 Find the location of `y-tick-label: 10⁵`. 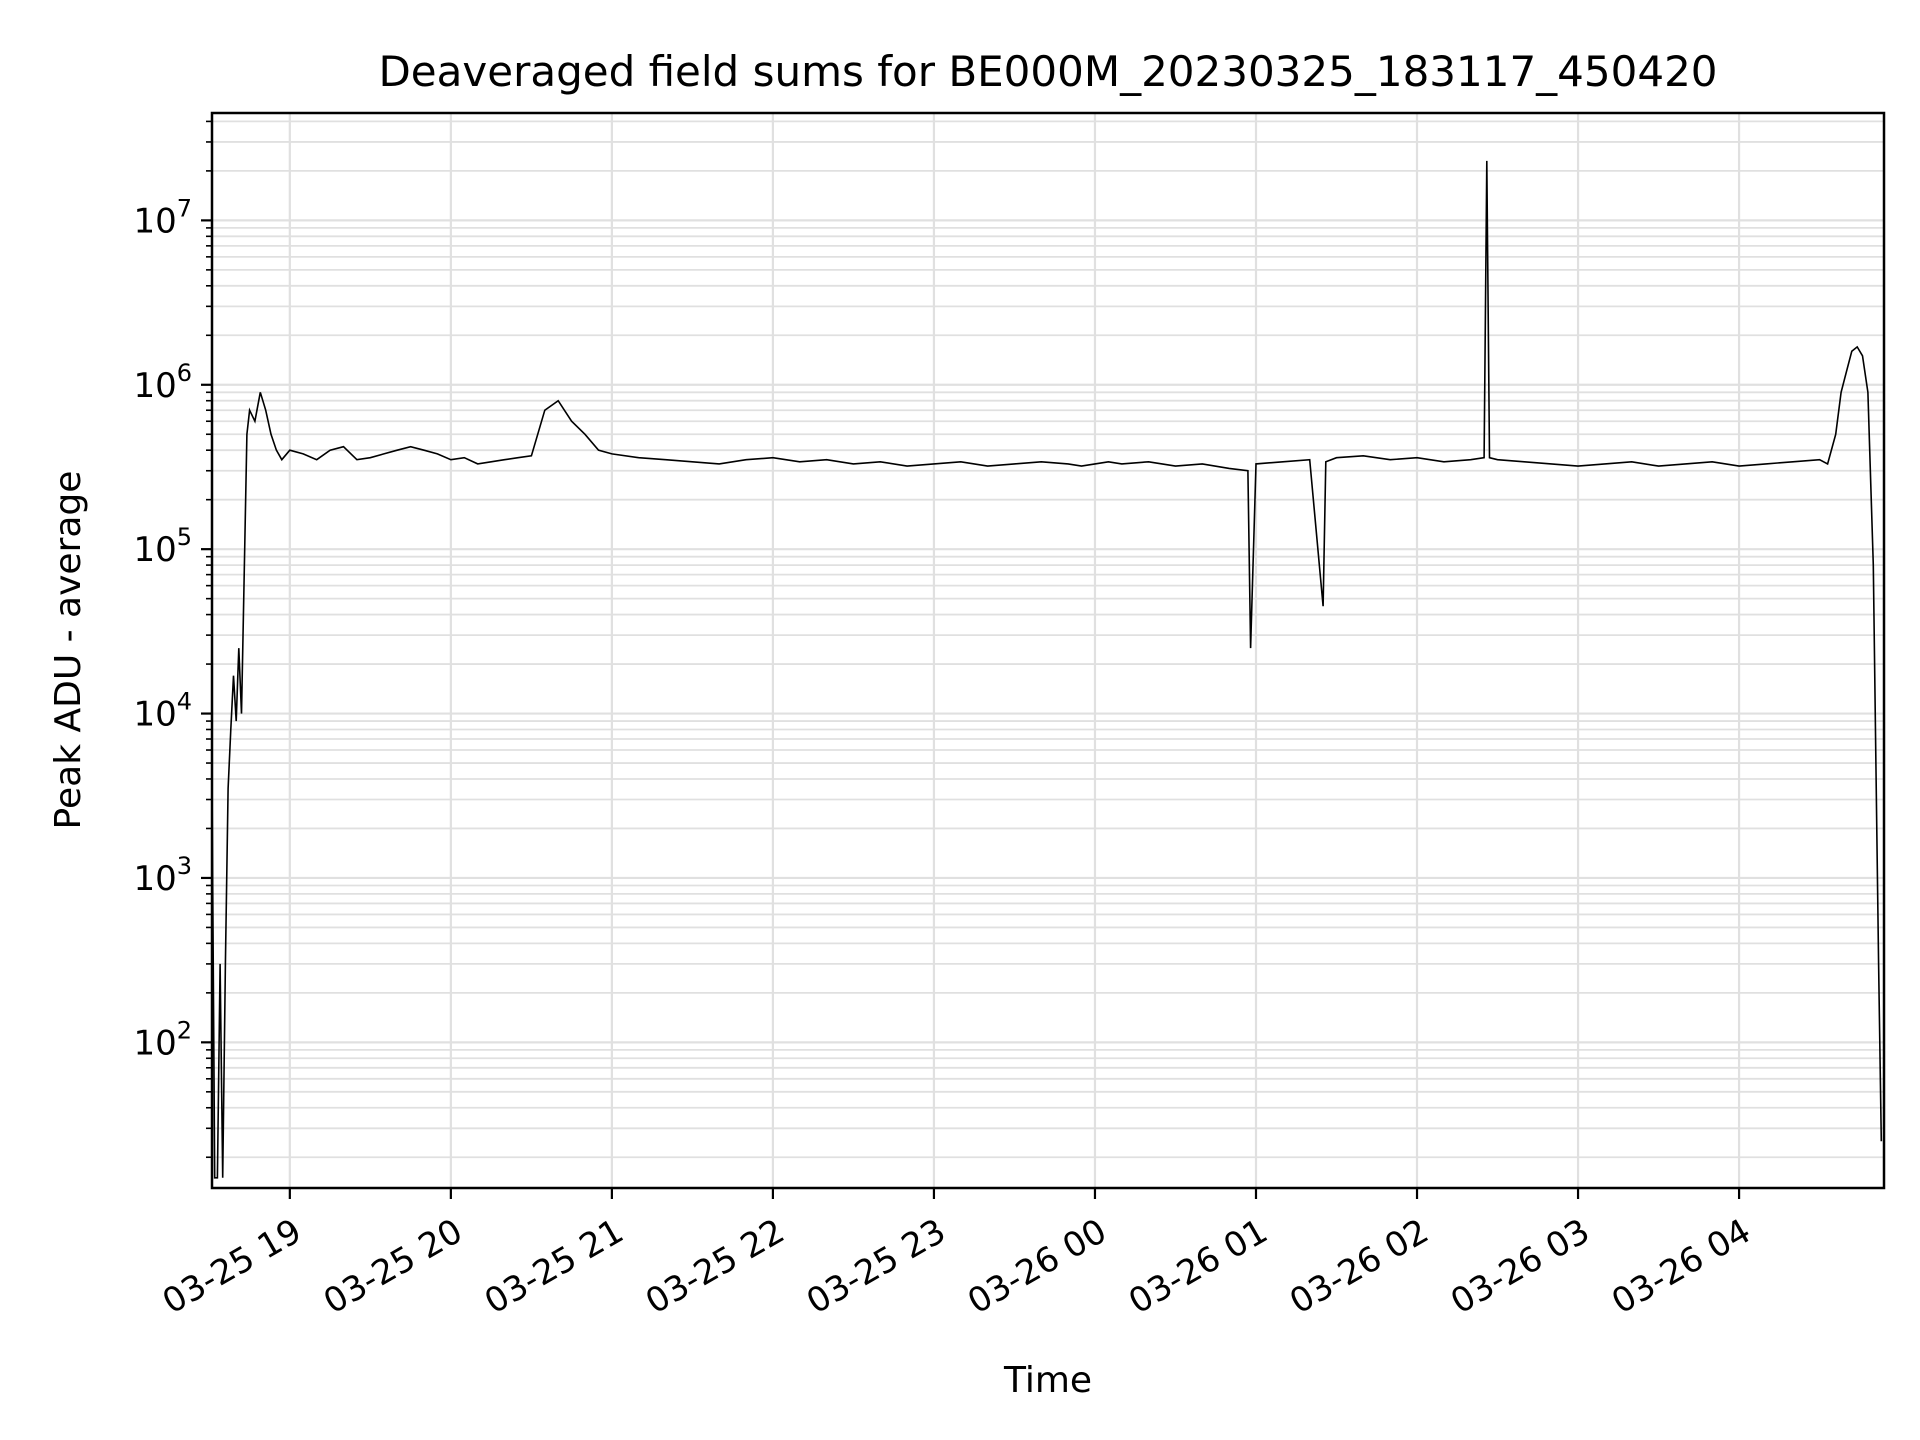

y-tick-label: 10⁵ is located at coordinates (162, 546).